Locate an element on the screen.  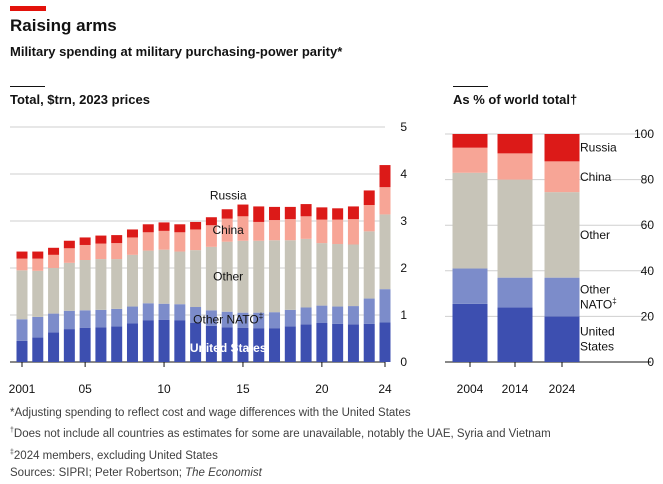
series-label: Russia is located at coordinates (228, 195).